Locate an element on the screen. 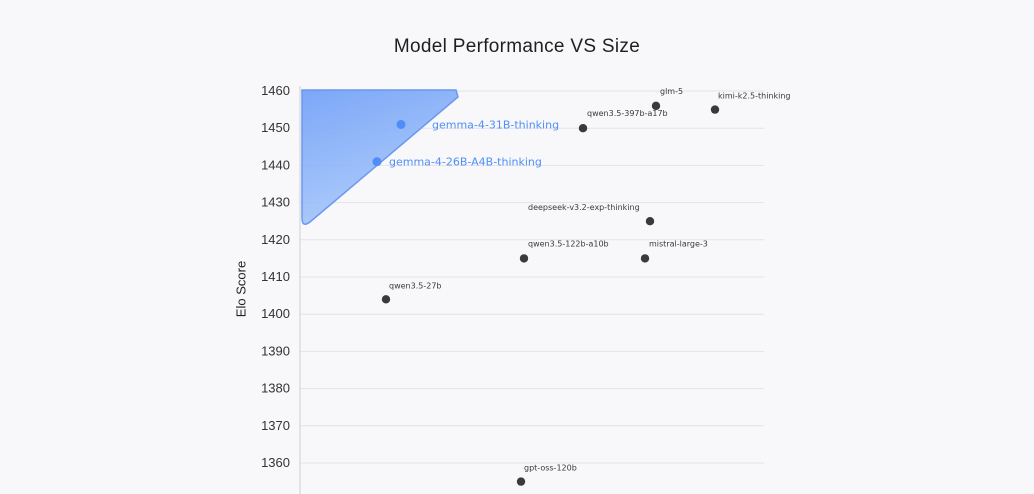 Image resolution: width=1034 pixels, height=494 pixels. y-tick-label: 1370 is located at coordinates (275, 425).